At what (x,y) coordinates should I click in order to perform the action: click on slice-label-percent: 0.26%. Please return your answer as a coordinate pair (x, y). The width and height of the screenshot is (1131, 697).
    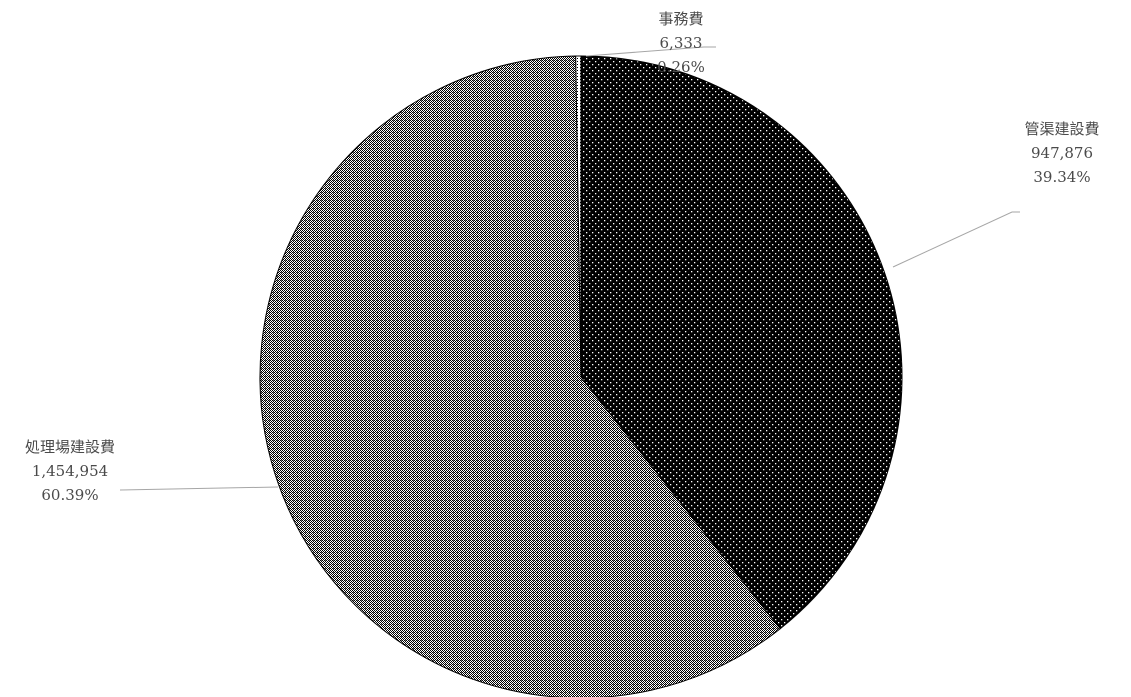
    Looking at the image, I should click on (681, 67).